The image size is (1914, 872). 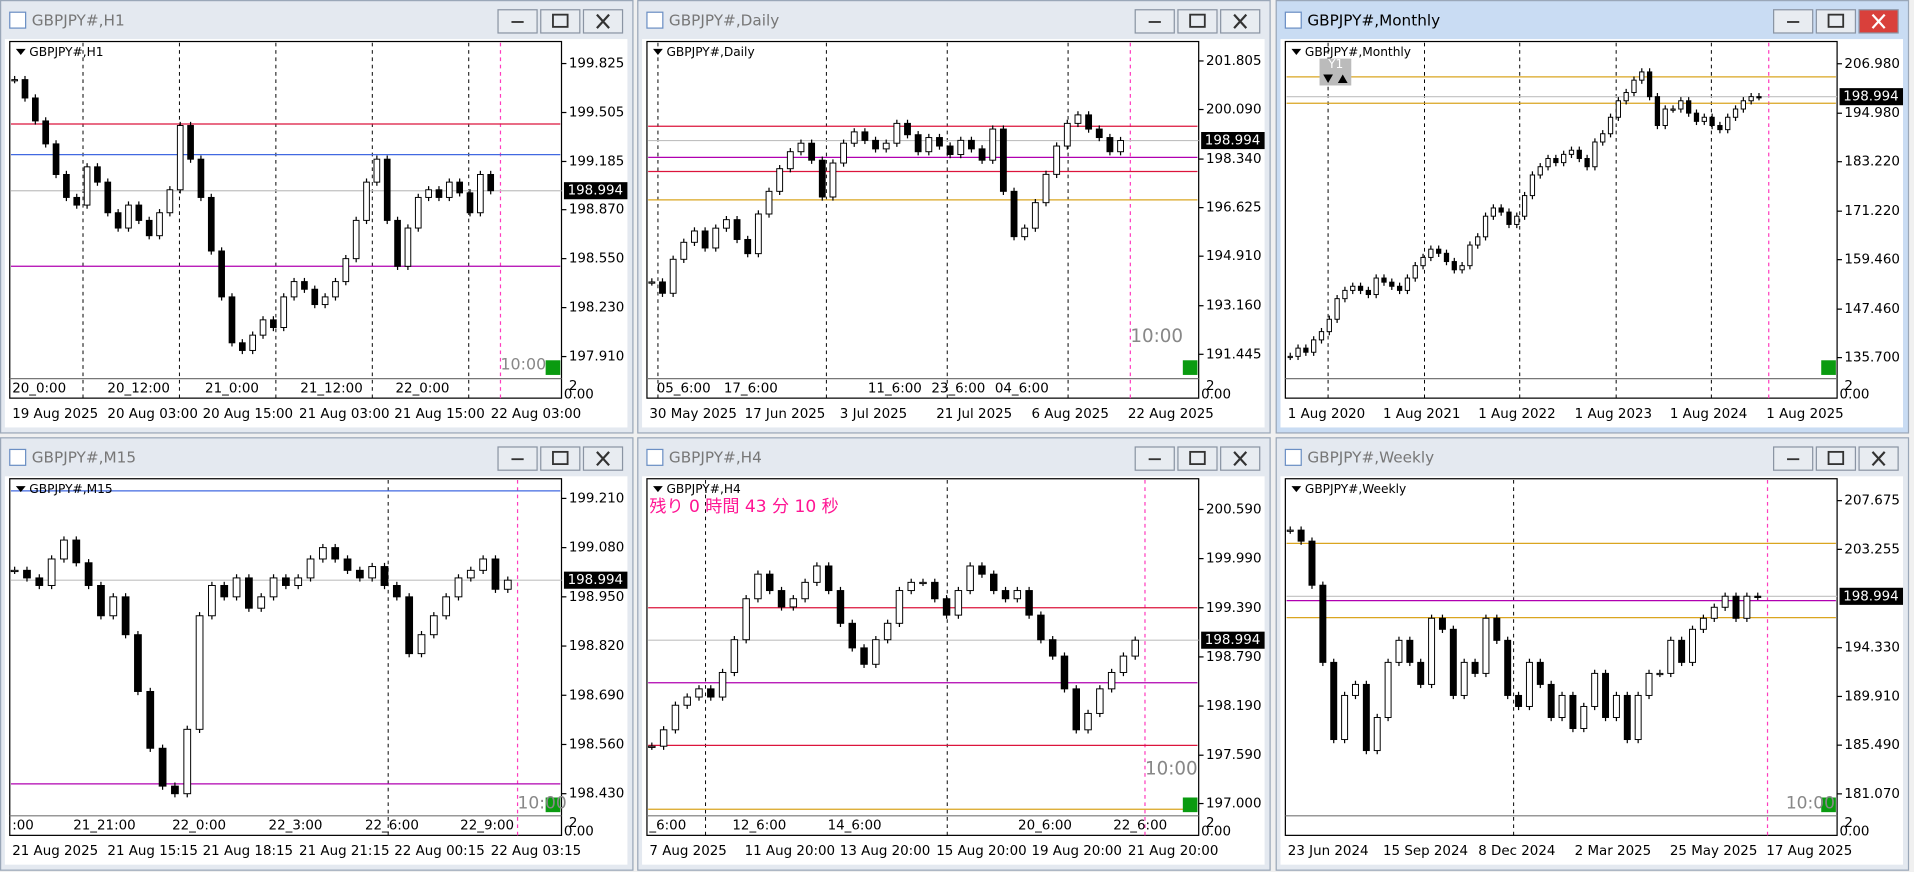 What do you see at coordinates (286, 657) in the screenshot?
I see `plot-frame` at bounding box center [286, 657].